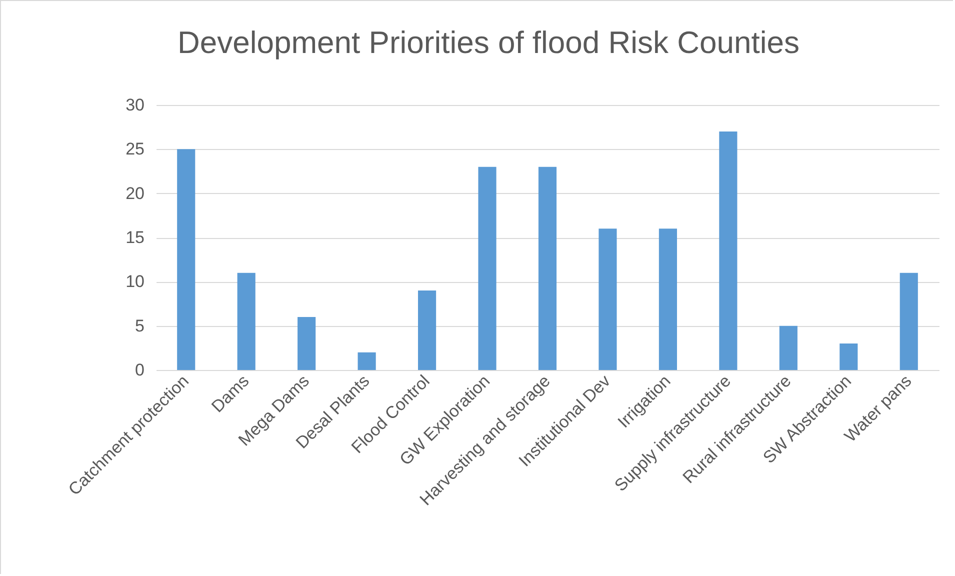 The height and width of the screenshot is (576, 955). Describe the element at coordinates (135, 237) in the screenshot. I see `y-tick-label: 15` at that location.